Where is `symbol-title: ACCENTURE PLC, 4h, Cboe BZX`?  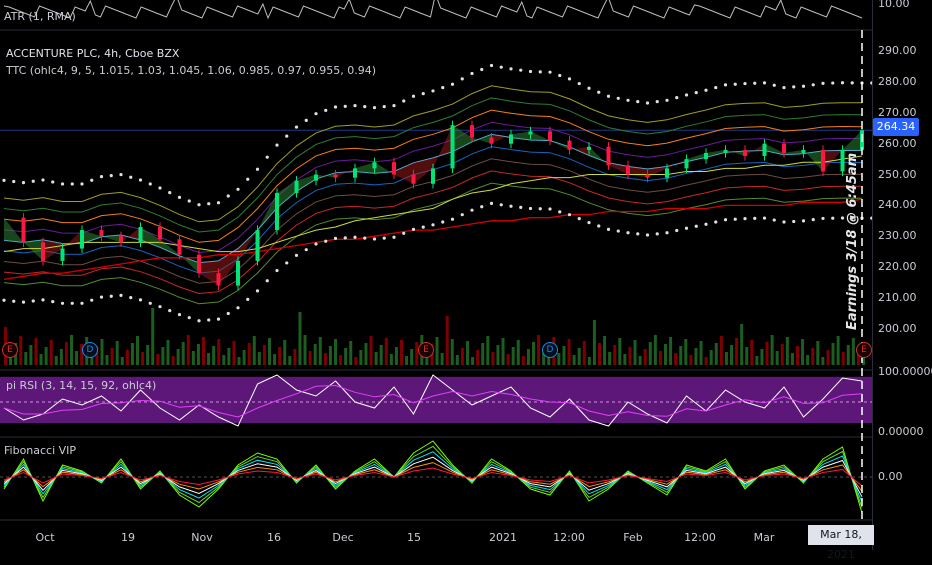 symbol-title: ACCENTURE PLC, 4h, Cboe BZX is located at coordinates (93, 53).